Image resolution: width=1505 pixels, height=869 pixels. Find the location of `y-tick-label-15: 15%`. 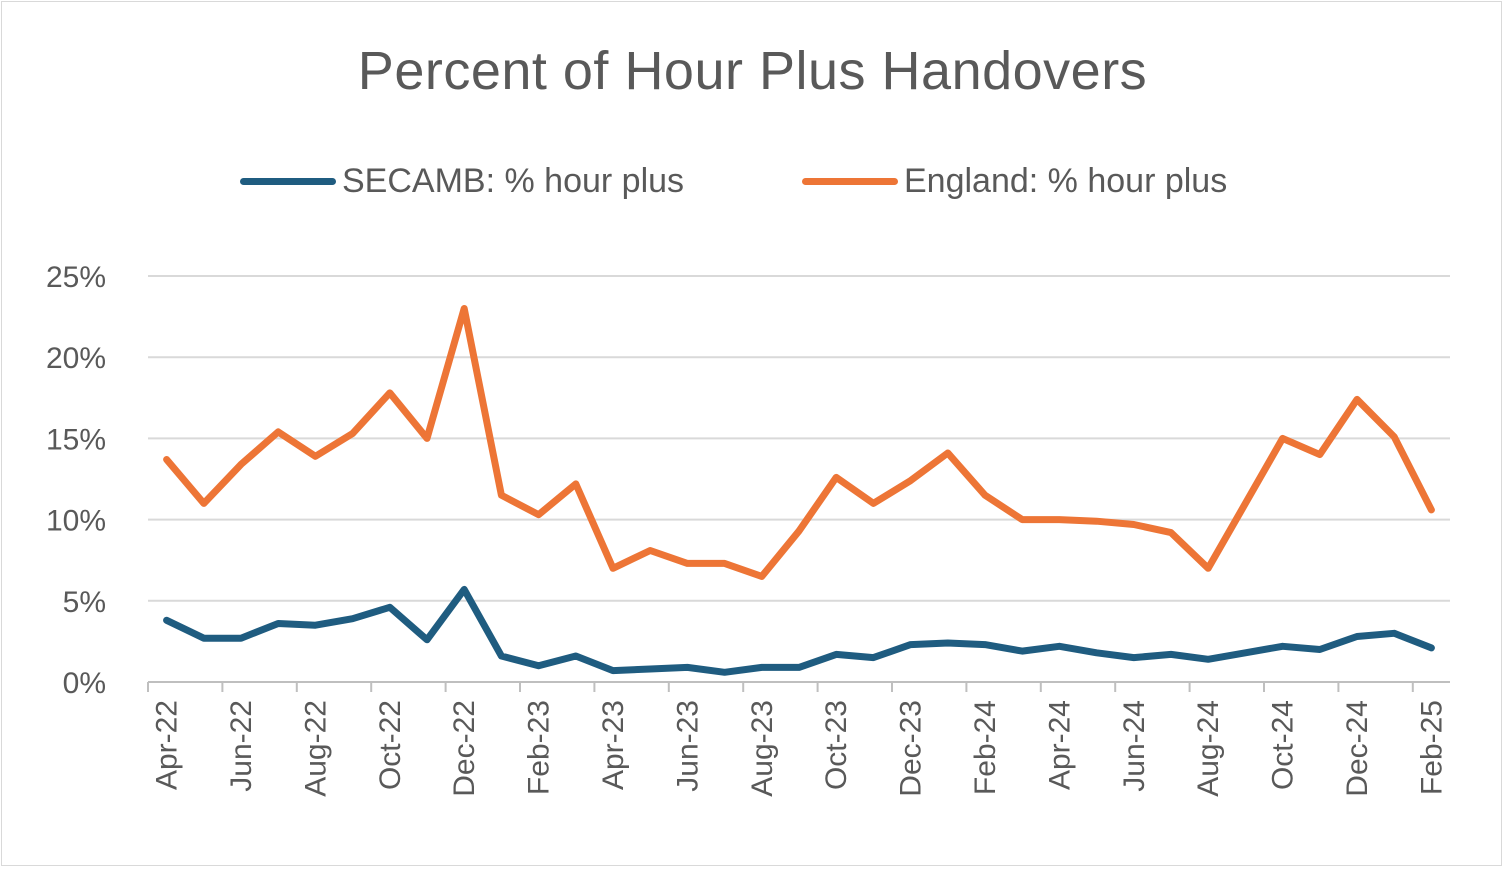

y-tick-label-15: 15% is located at coordinates (76, 439).